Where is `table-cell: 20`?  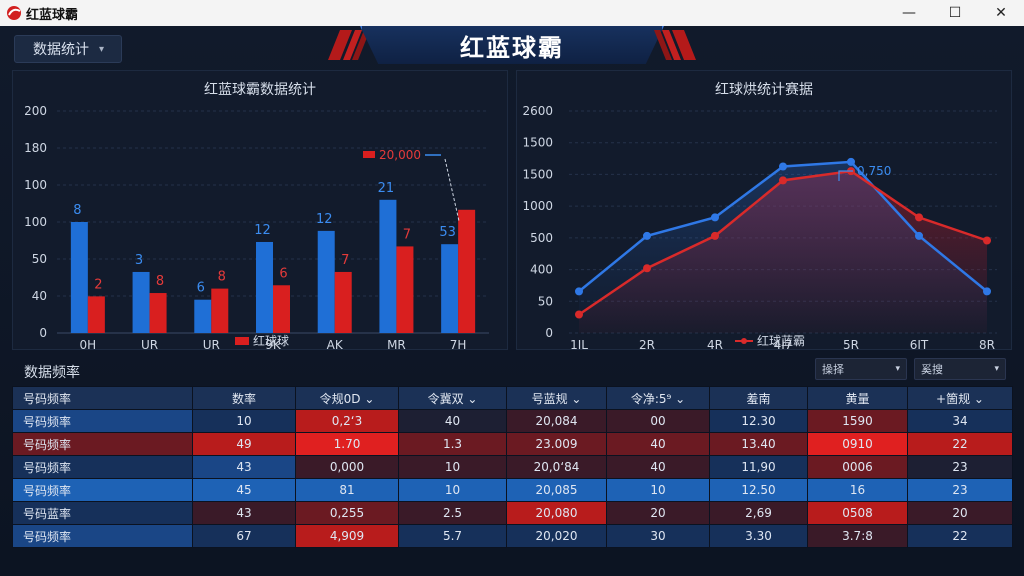 table-cell: 20 is located at coordinates (960, 513).